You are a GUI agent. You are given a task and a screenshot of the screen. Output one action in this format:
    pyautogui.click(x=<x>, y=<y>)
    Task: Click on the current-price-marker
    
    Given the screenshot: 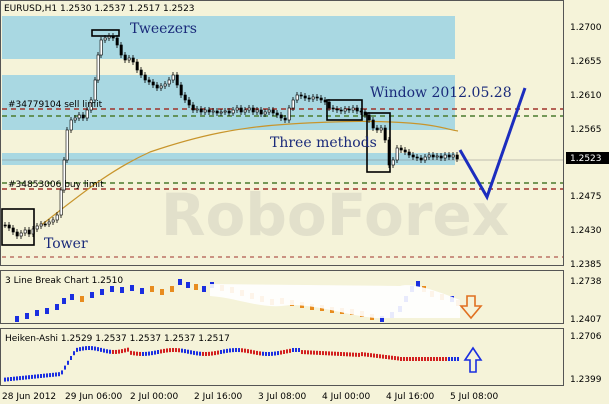 What is the action you would take?
    pyautogui.click(x=587, y=158)
    